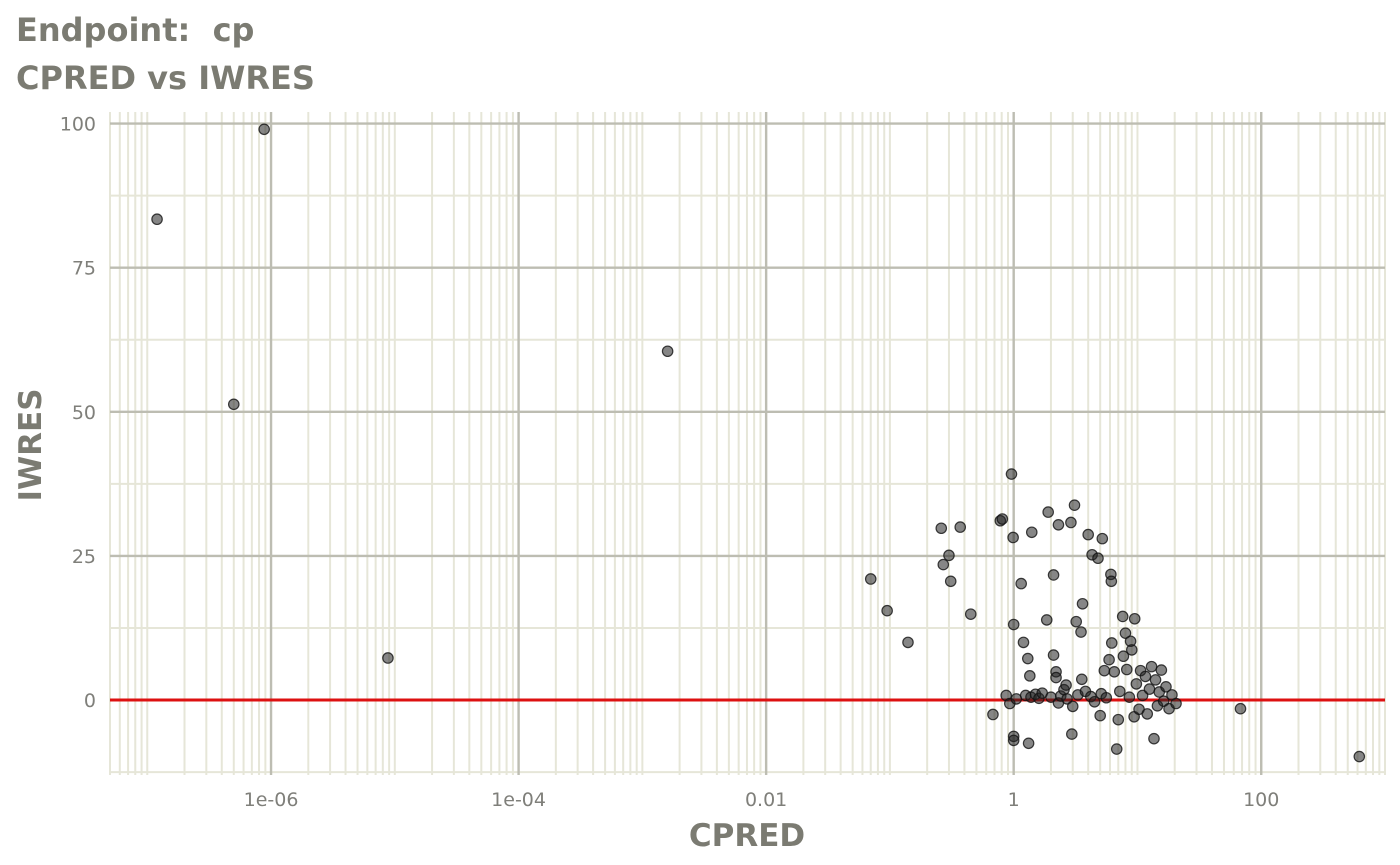 The image size is (1400, 865). I want to click on x-tick-label: 1e-06, so click(271, 800).